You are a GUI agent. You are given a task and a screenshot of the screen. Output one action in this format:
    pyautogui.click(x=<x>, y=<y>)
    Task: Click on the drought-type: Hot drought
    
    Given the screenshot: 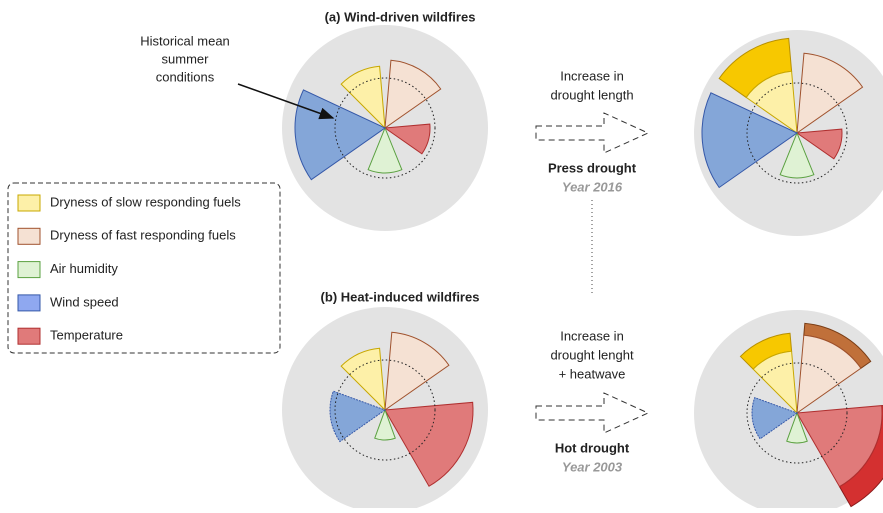 What is the action you would take?
    pyautogui.click(x=592, y=447)
    